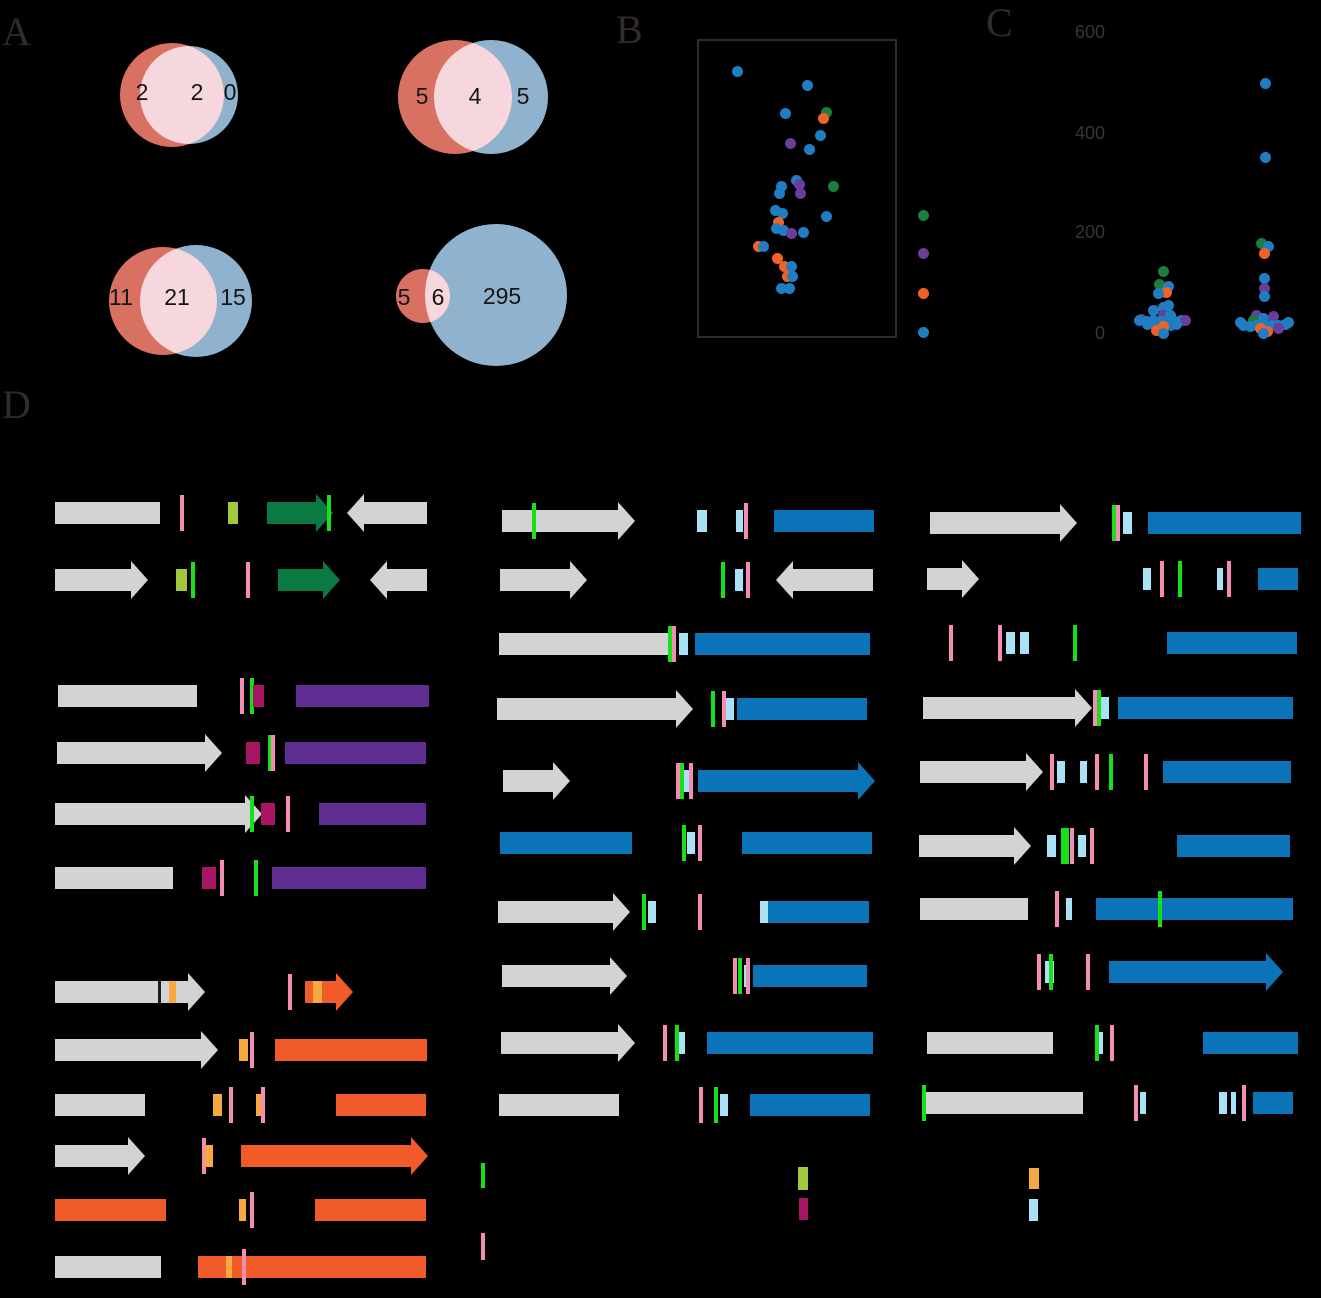 This screenshot has width=1321, height=1298. Describe the element at coordinates (629, 29) in the screenshot. I see `panel-b-label: B` at that location.